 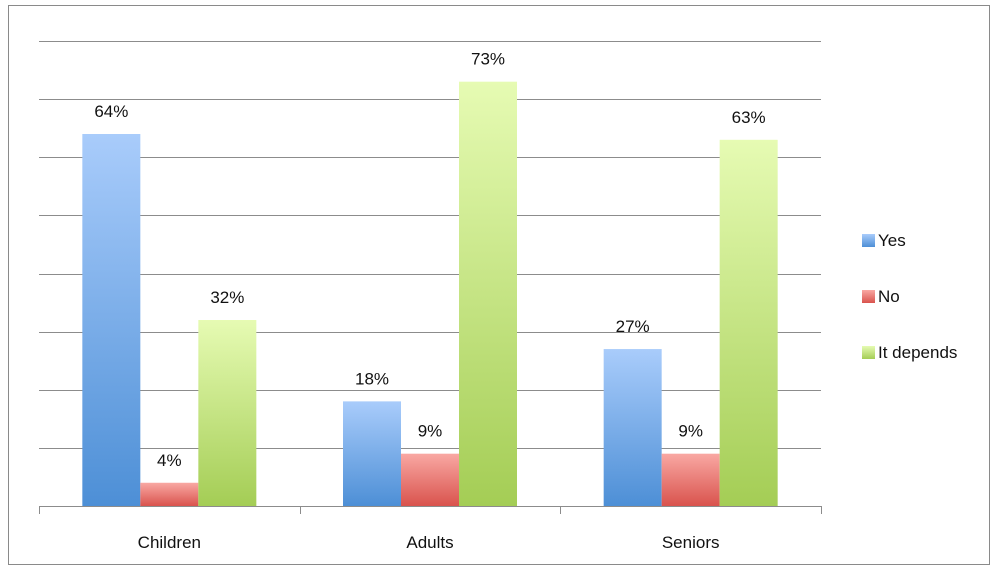 I want to click on x-tick-label: Seniors, so click(x=691, y=542).